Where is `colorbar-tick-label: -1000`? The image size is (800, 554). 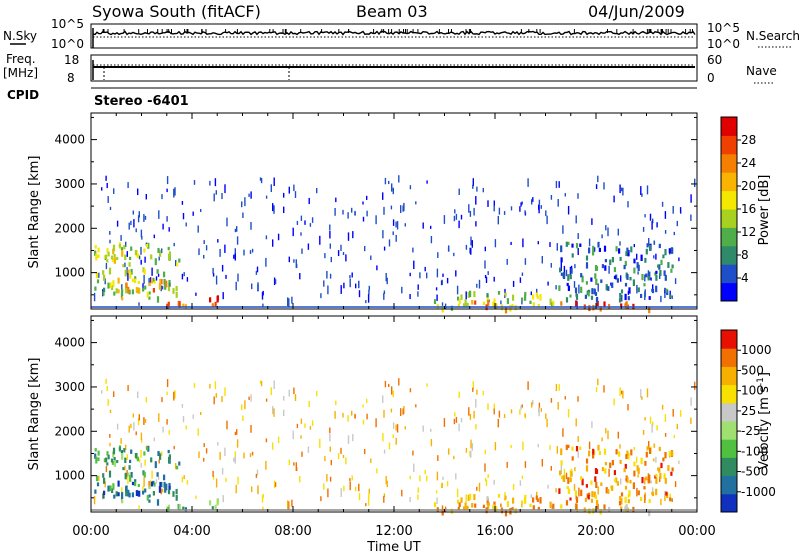
colorbar-tick-label: -1000 is located at coordinates (758, 492).